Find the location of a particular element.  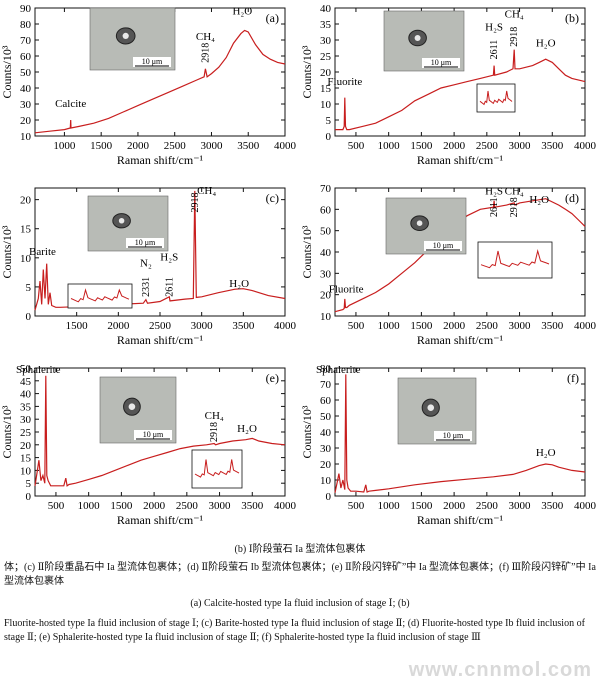

y-tick-label: 30 is located at coordinates (326, 274).